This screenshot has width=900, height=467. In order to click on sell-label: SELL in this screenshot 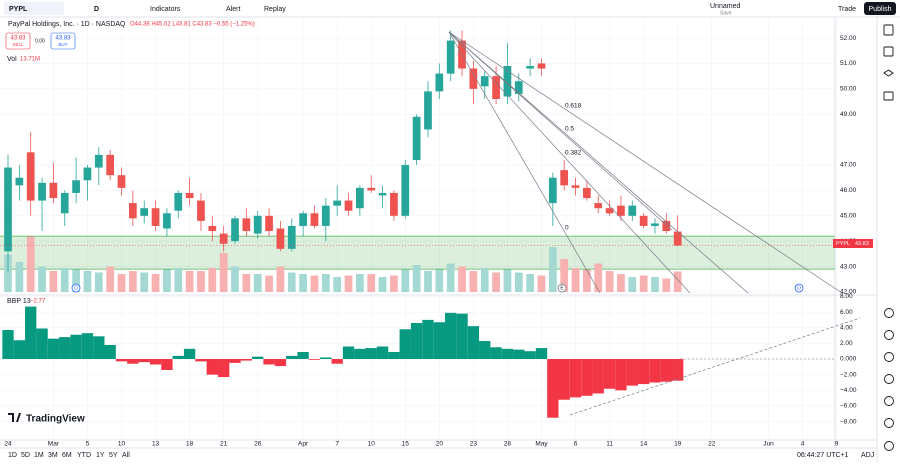, I will do `click(18, 44)`.